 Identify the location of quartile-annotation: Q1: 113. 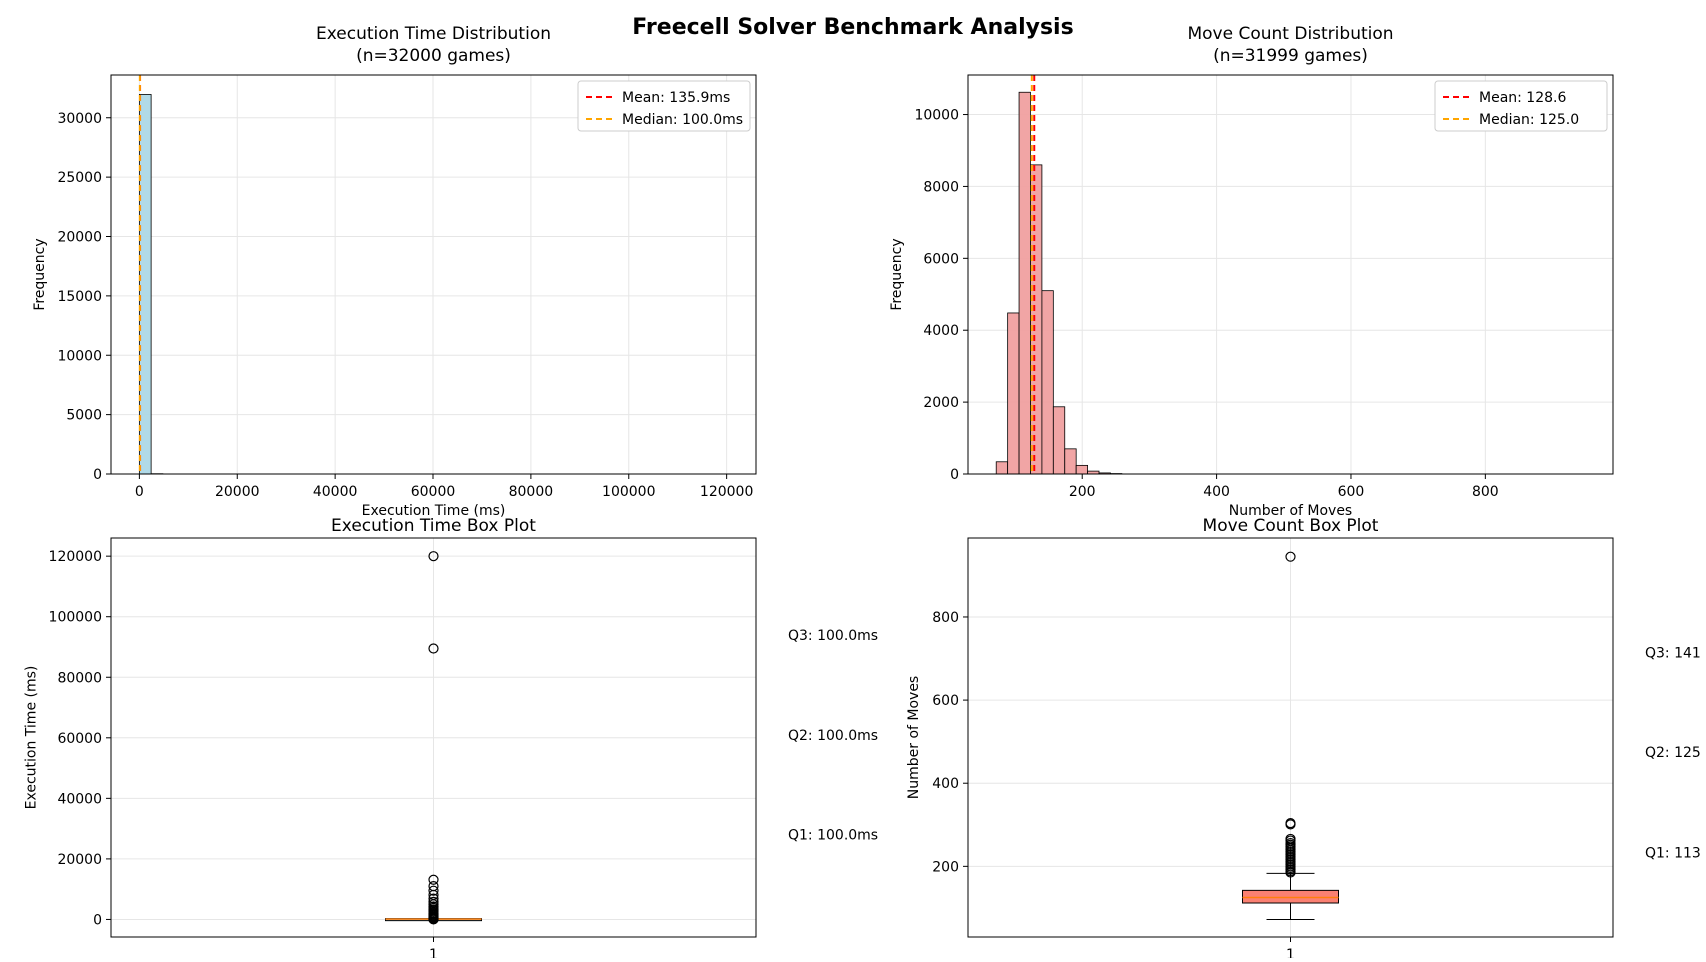
(1673, 854).